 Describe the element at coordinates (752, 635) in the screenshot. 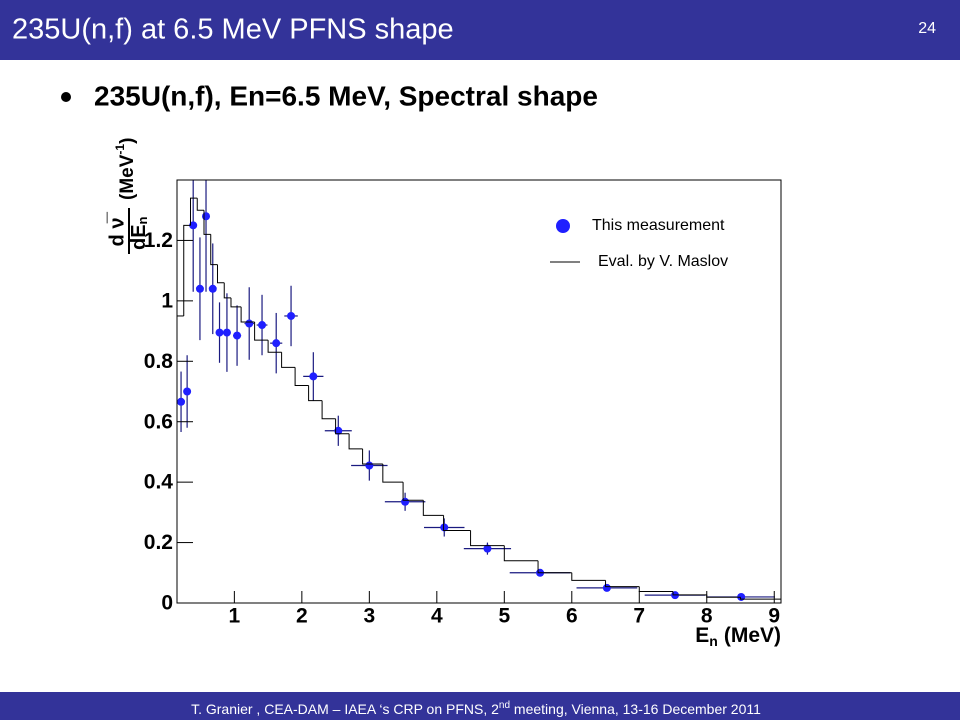

I see `x-label-unit: (MeV)` at that location.